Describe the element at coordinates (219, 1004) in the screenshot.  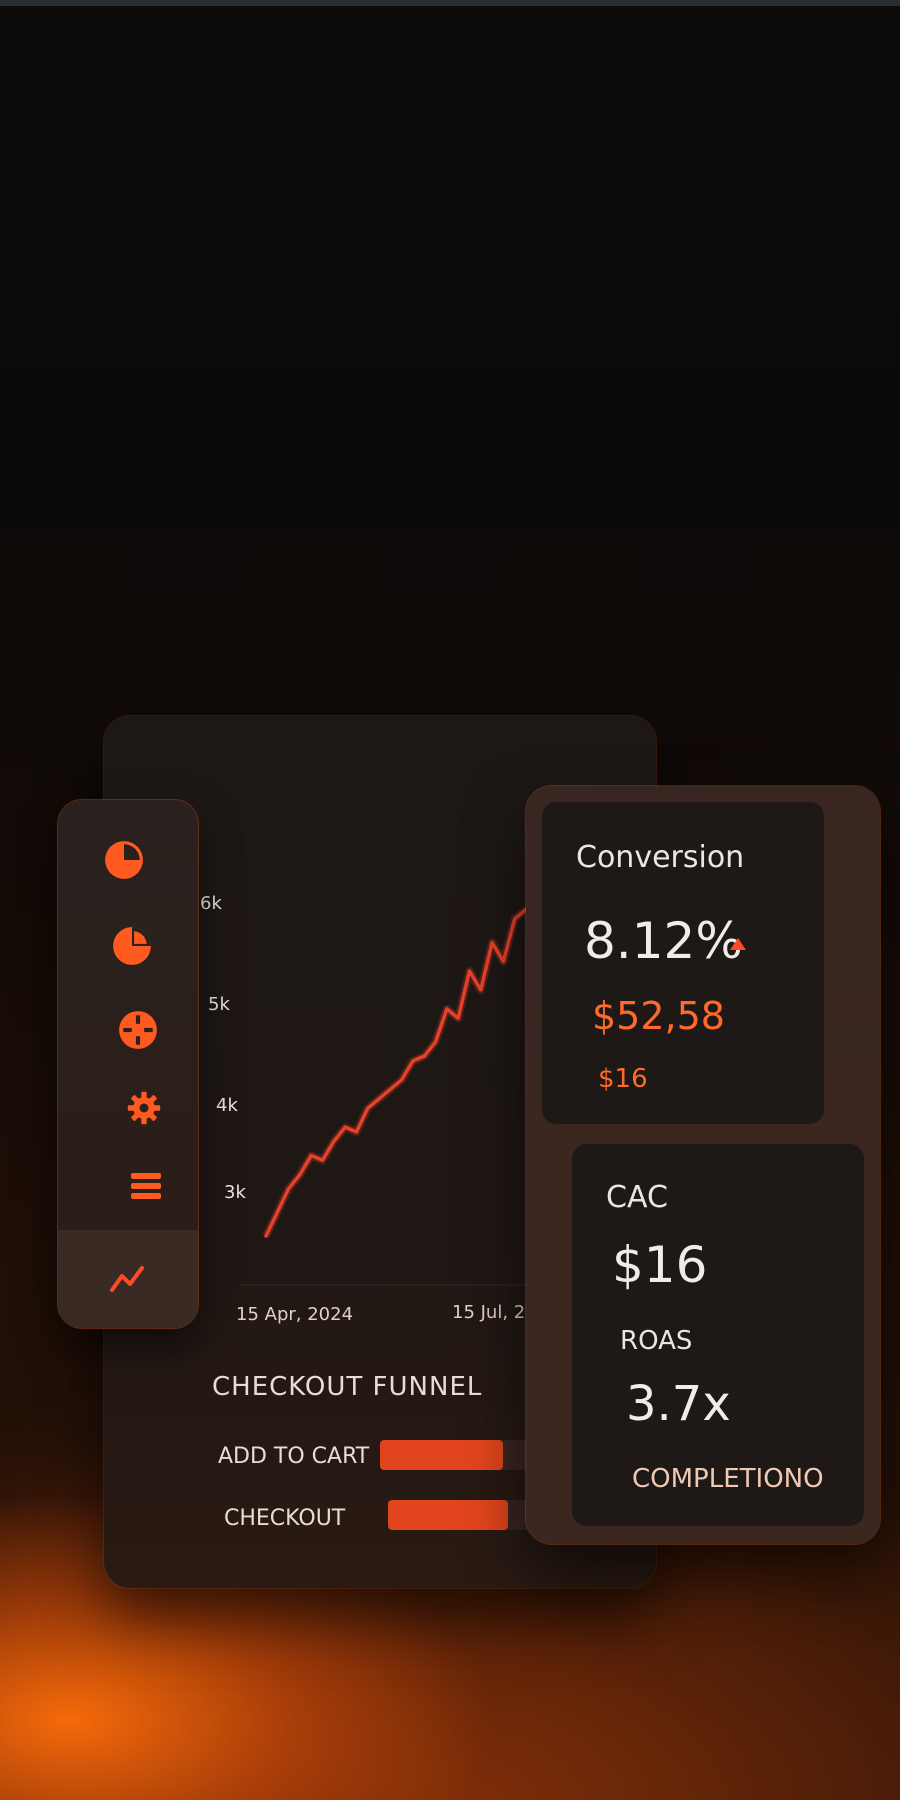
I see `y-tick-5k: 5k` at that location.